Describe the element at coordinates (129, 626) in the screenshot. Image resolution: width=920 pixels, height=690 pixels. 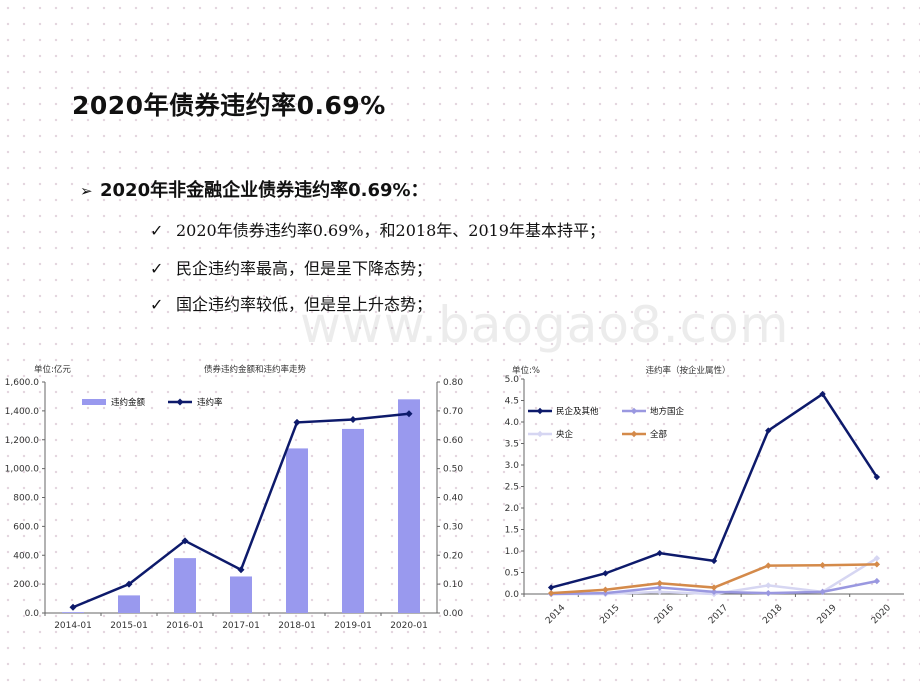
I see `x-tick-label: 2015-01` at that location.